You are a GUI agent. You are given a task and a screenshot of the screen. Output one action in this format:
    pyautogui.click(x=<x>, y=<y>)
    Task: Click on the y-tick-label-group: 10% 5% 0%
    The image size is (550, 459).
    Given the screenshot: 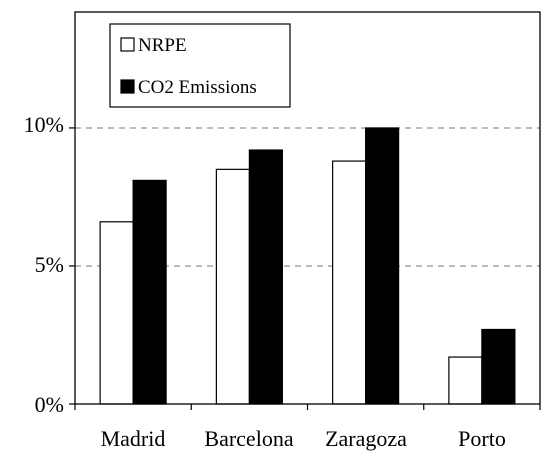 What is the action you would take?
    pyautogui.click(x=44, y=264)
    